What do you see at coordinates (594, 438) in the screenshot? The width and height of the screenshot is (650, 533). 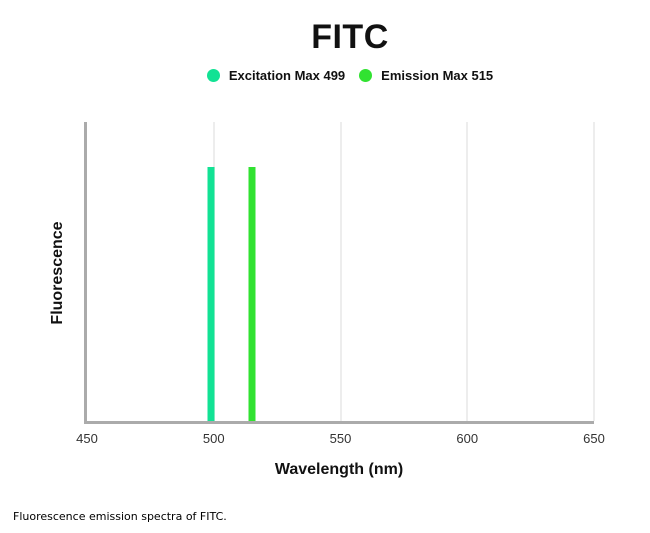 I see `x-tick-label-650: 650` at bounding box center [594, 438].